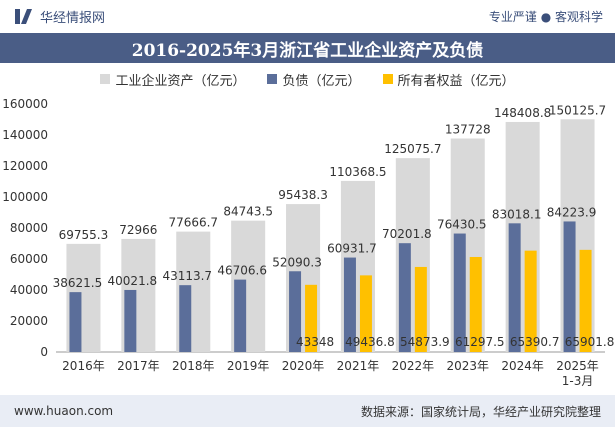 The width and height of the screenshot is (615, 427). What do you see at coordinates (413, 366) in the screenshot?
I see `x-tick-label: 2022年` at bounding box center [413, 366].